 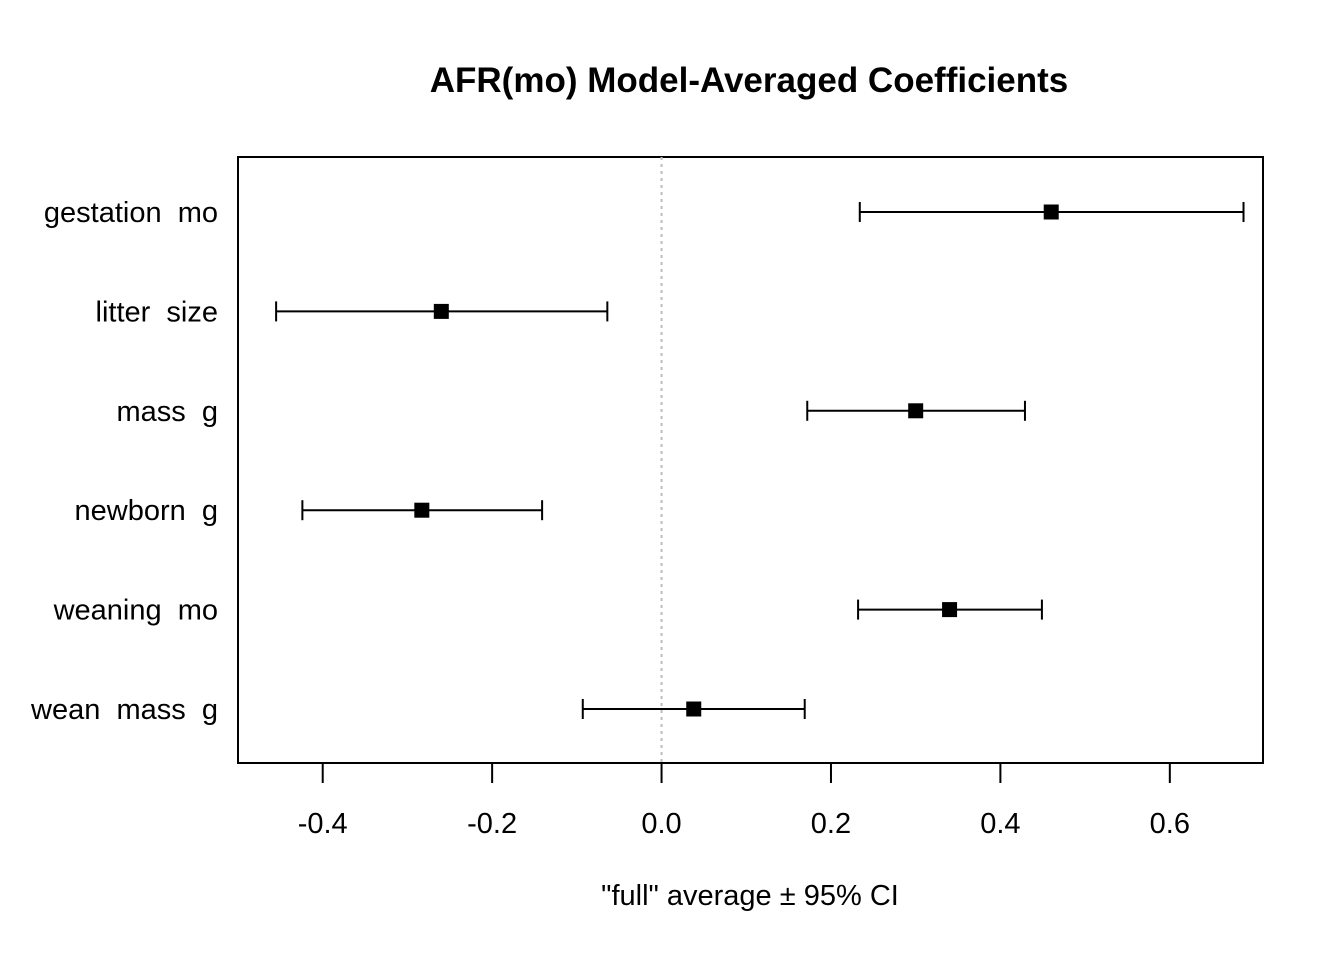 What do you see at coordinates (167, 412) in the screenshot?
I see `category-label: mass g` at bounding box center [167, 412].